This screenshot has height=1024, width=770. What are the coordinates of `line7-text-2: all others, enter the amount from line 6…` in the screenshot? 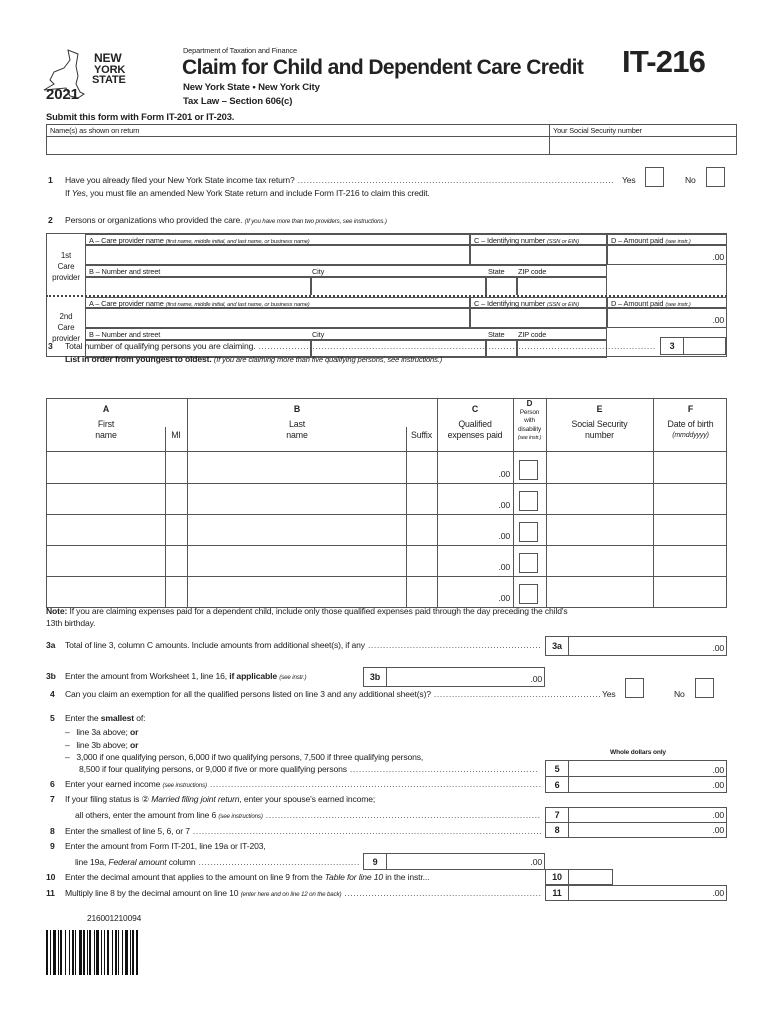 It's located at (308, 815).